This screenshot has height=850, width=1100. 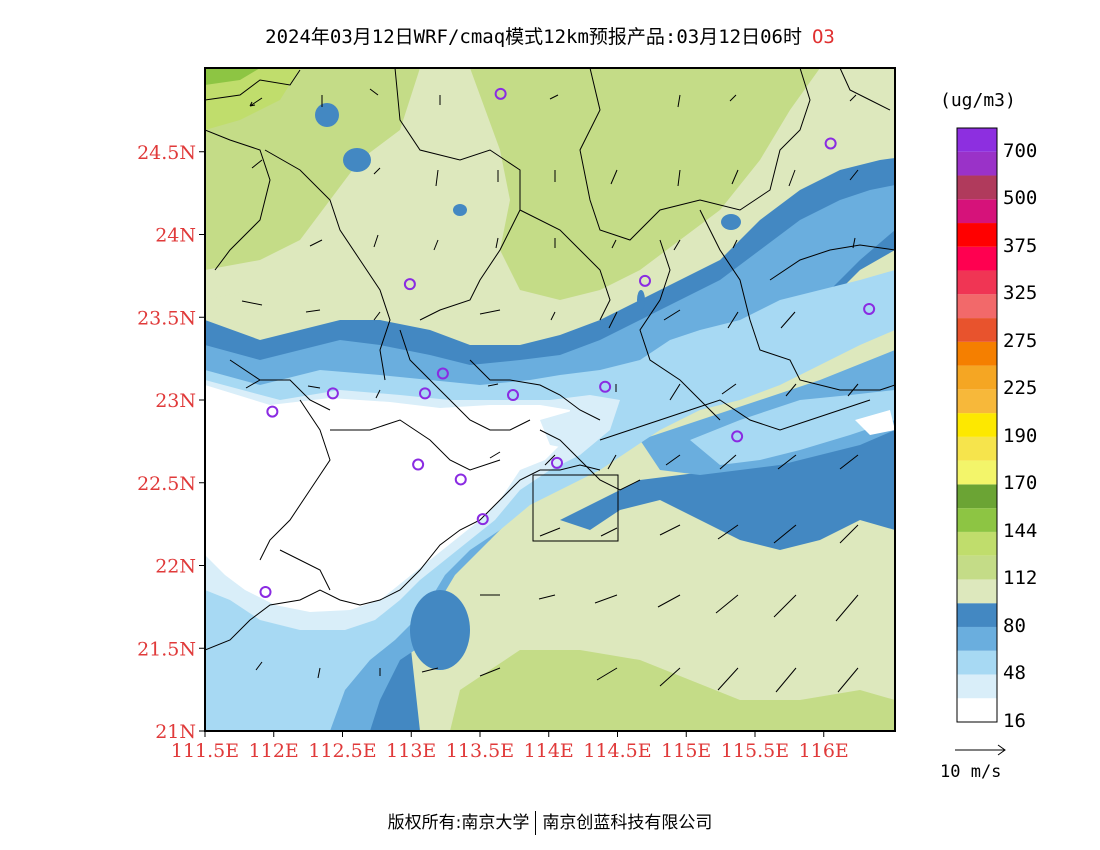 What do you see at coordinates (166, 649) in the screenshot?
I see `lat-label: 21.5N` at bounding box center [166, 649].